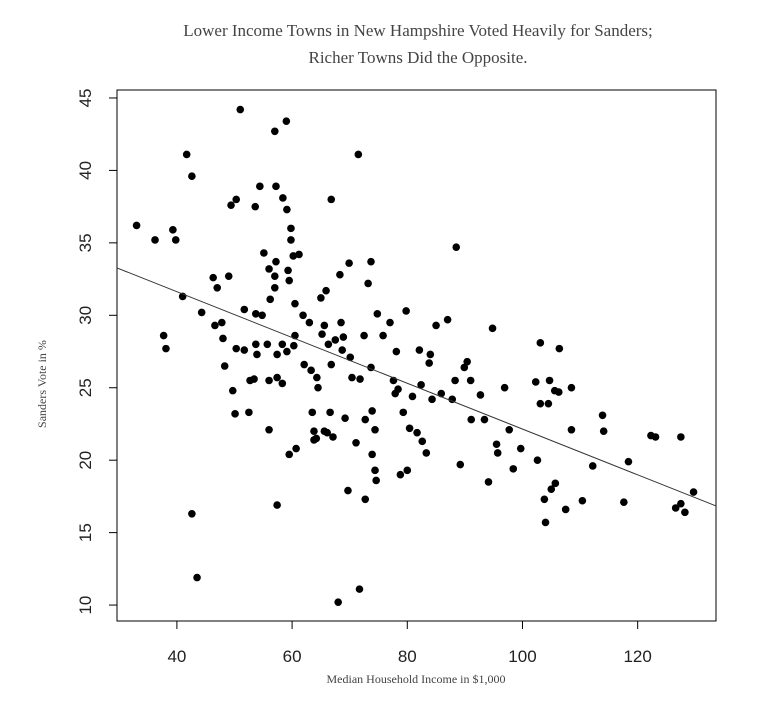 This screenshot has width=770, height=703. Describe the element at coordinates (85, 460) in the screenshot. I see `y-tick-label: 20` at that location.